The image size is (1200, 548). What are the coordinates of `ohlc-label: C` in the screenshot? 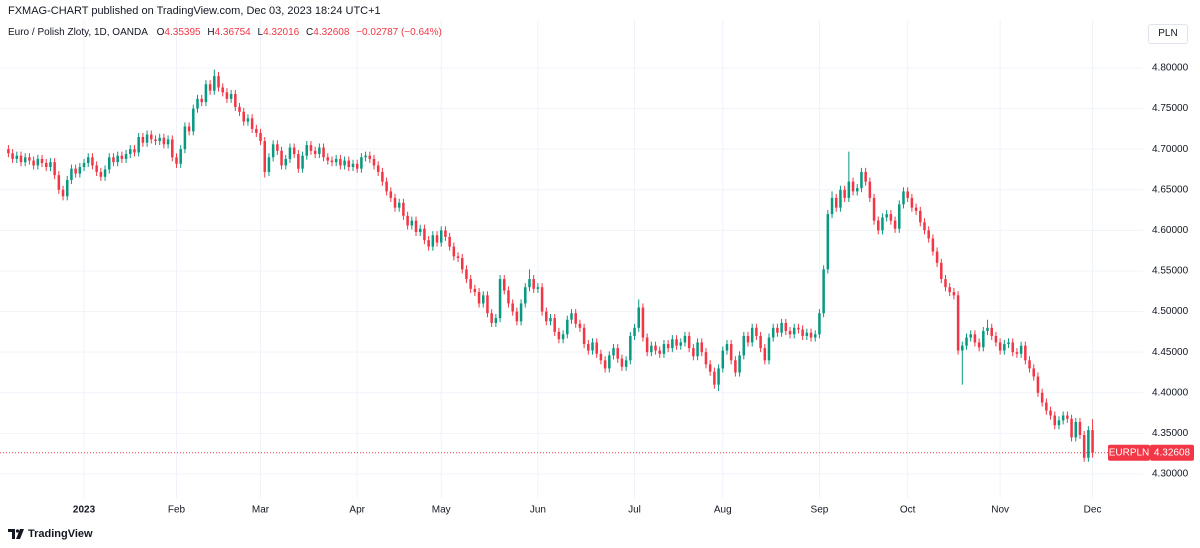 It's located at (310, 32).